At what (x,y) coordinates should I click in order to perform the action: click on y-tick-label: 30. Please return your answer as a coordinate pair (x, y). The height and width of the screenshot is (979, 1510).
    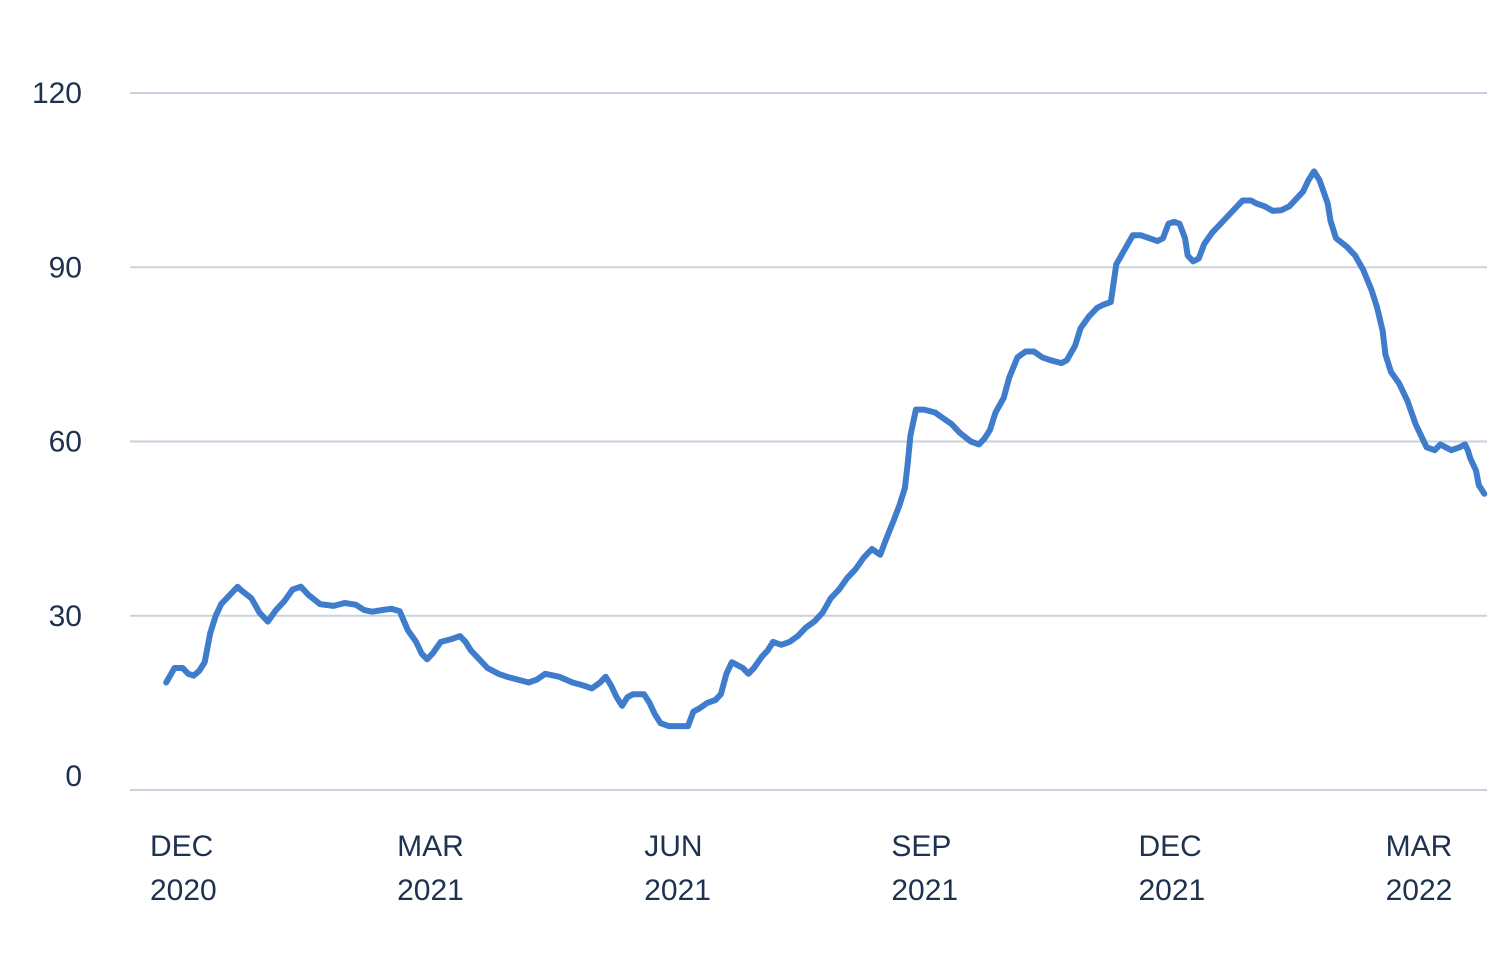
    Looking at the image, I should click on (65, 616).